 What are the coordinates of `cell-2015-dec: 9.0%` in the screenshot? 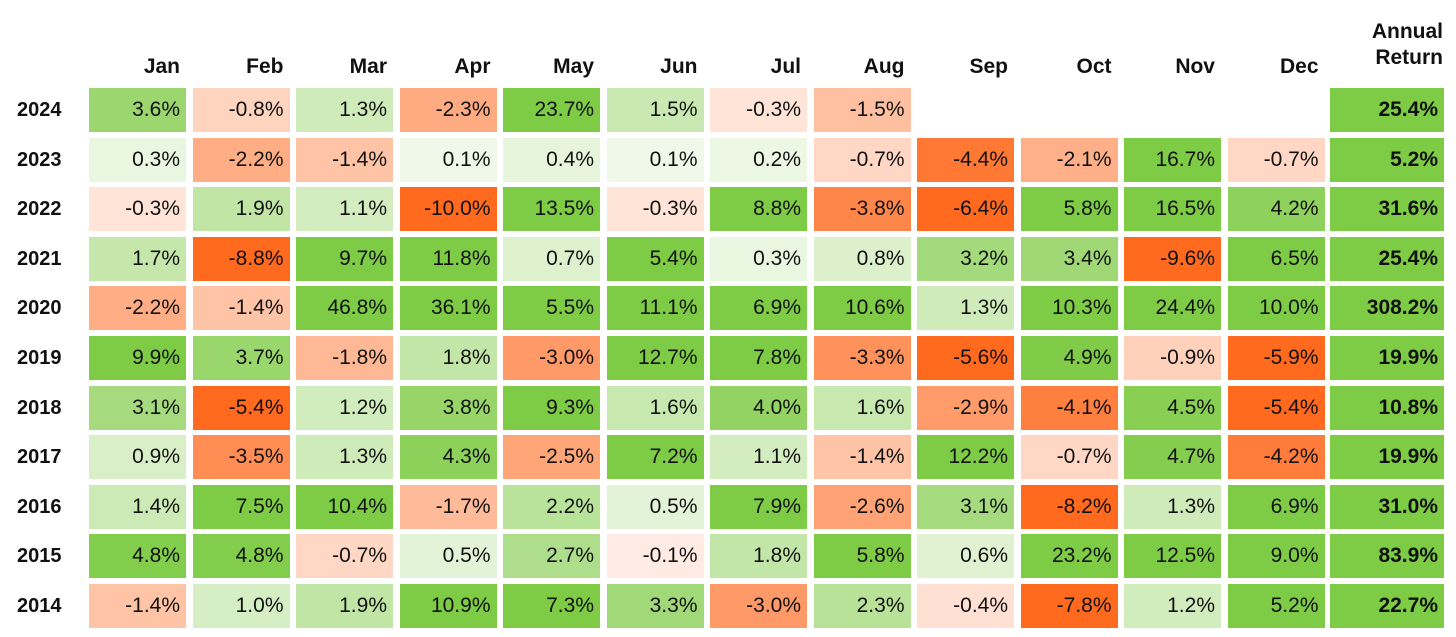 It's located at (1276, 556).